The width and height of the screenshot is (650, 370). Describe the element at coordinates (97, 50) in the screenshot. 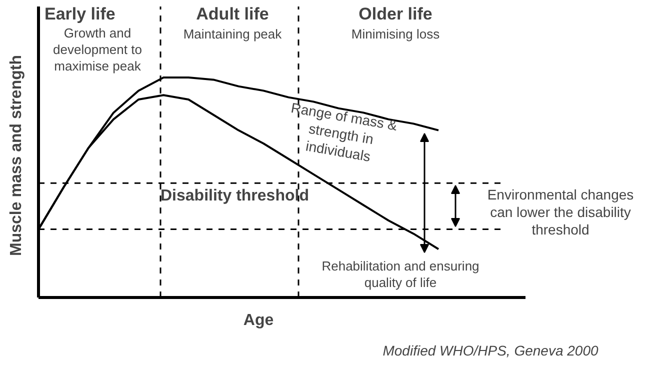

I see `text: Growth and development to maximise peak` at that location.